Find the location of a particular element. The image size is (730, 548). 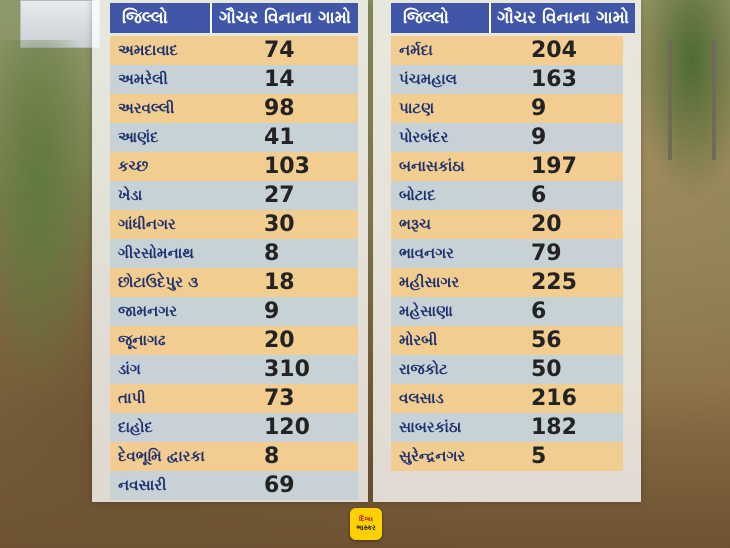

district-name: સુરેન્દ્રનગર is located at coordinates (432, 456).